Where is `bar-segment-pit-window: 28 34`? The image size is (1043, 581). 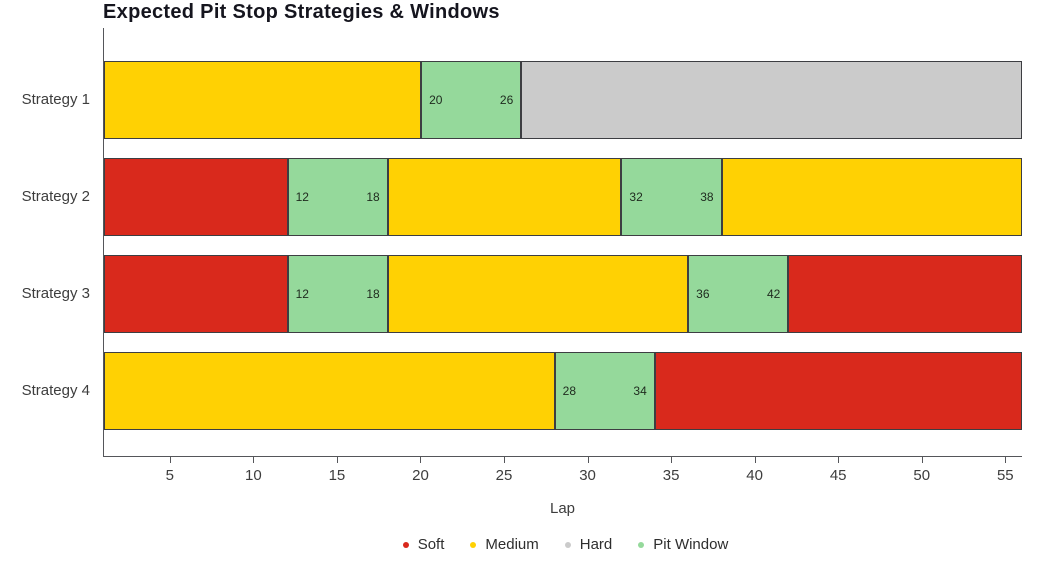 bar-segment-pit-window: 28 34 is located at coordinates (604, 391).